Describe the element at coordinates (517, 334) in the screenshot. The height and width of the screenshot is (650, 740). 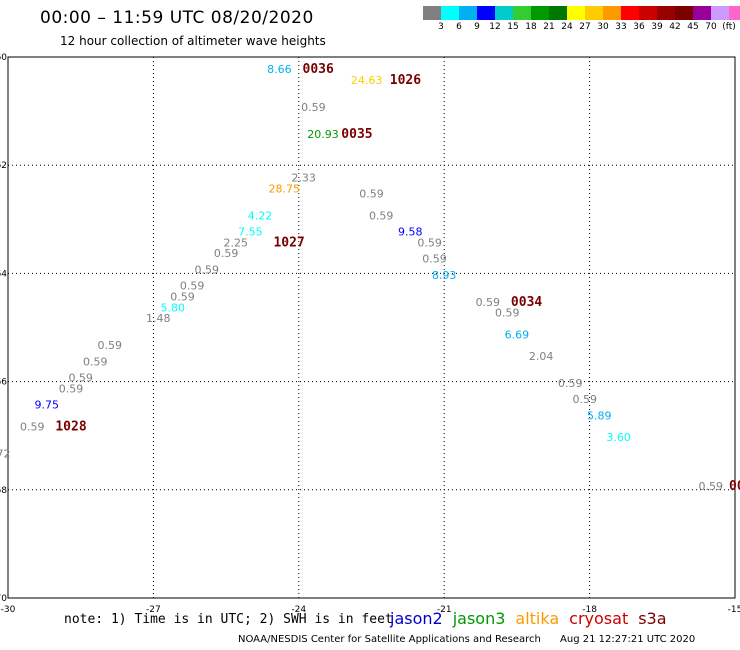
I see `wave-height-label: 6.69` at that location.